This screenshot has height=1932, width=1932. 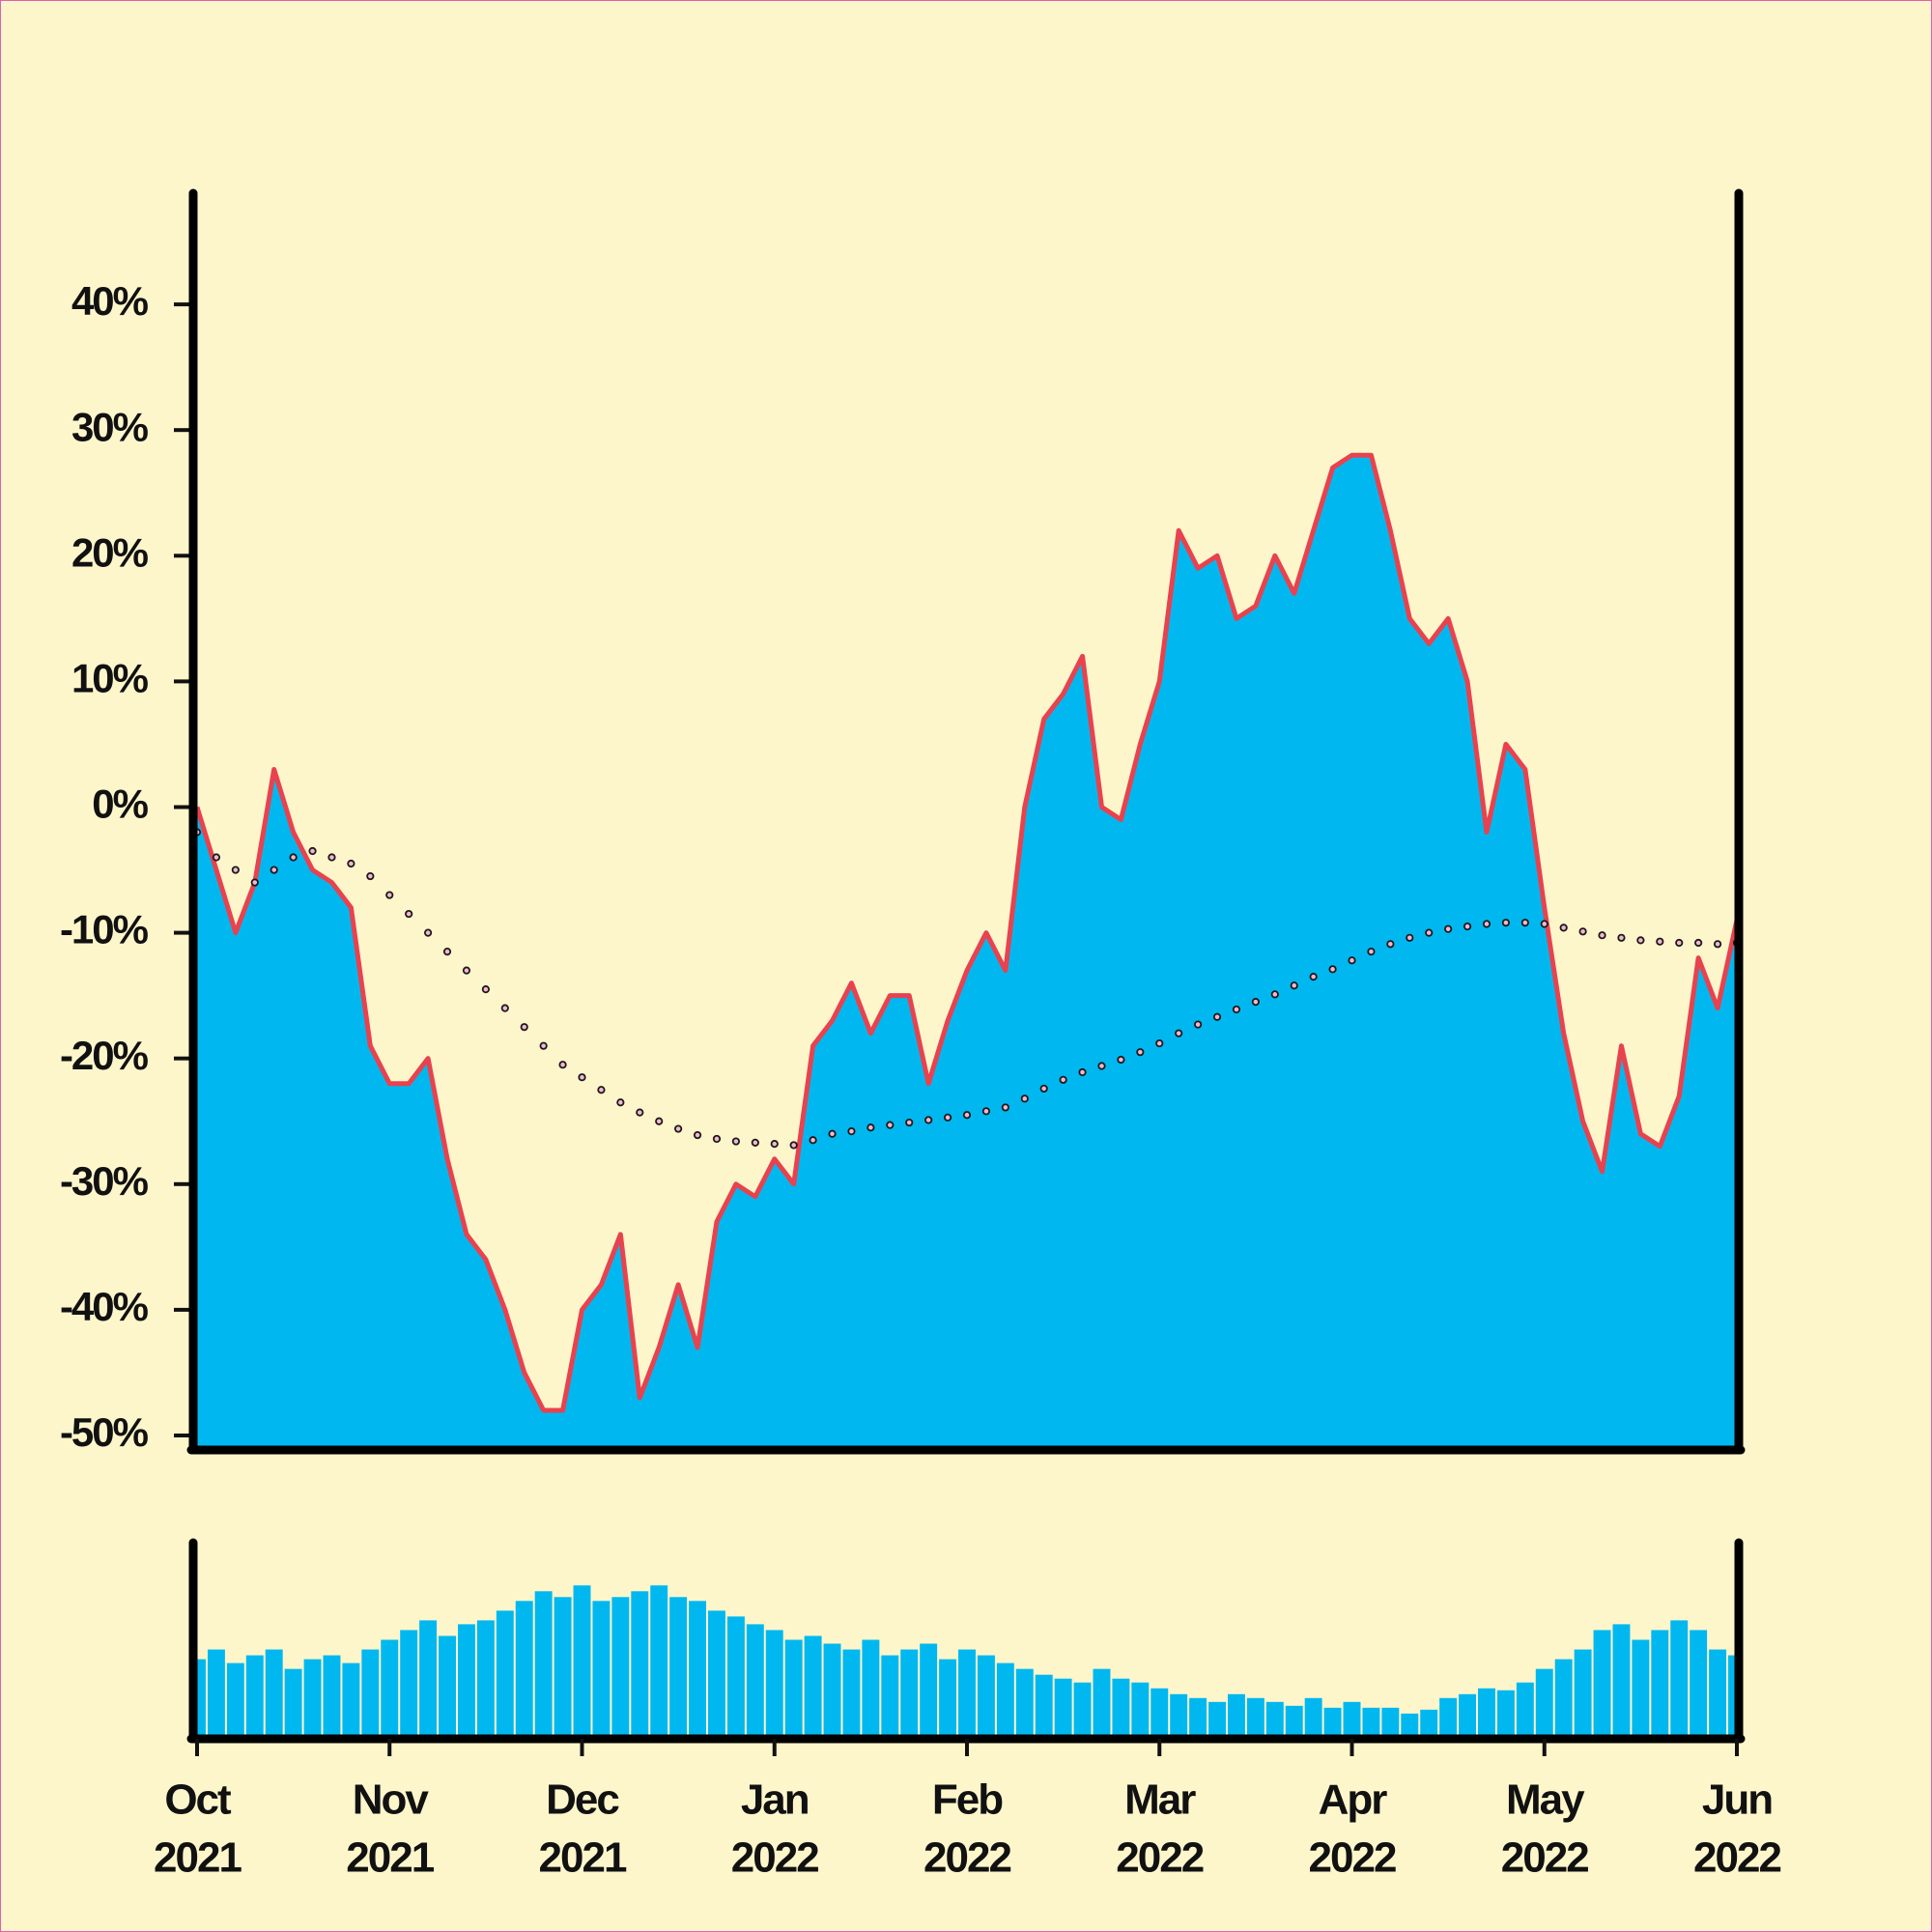 What do you see at coordinates (1353, 1800) in the screenshot?
I see `x-tick-label: Apr` at bounding box center [1353, 1800].